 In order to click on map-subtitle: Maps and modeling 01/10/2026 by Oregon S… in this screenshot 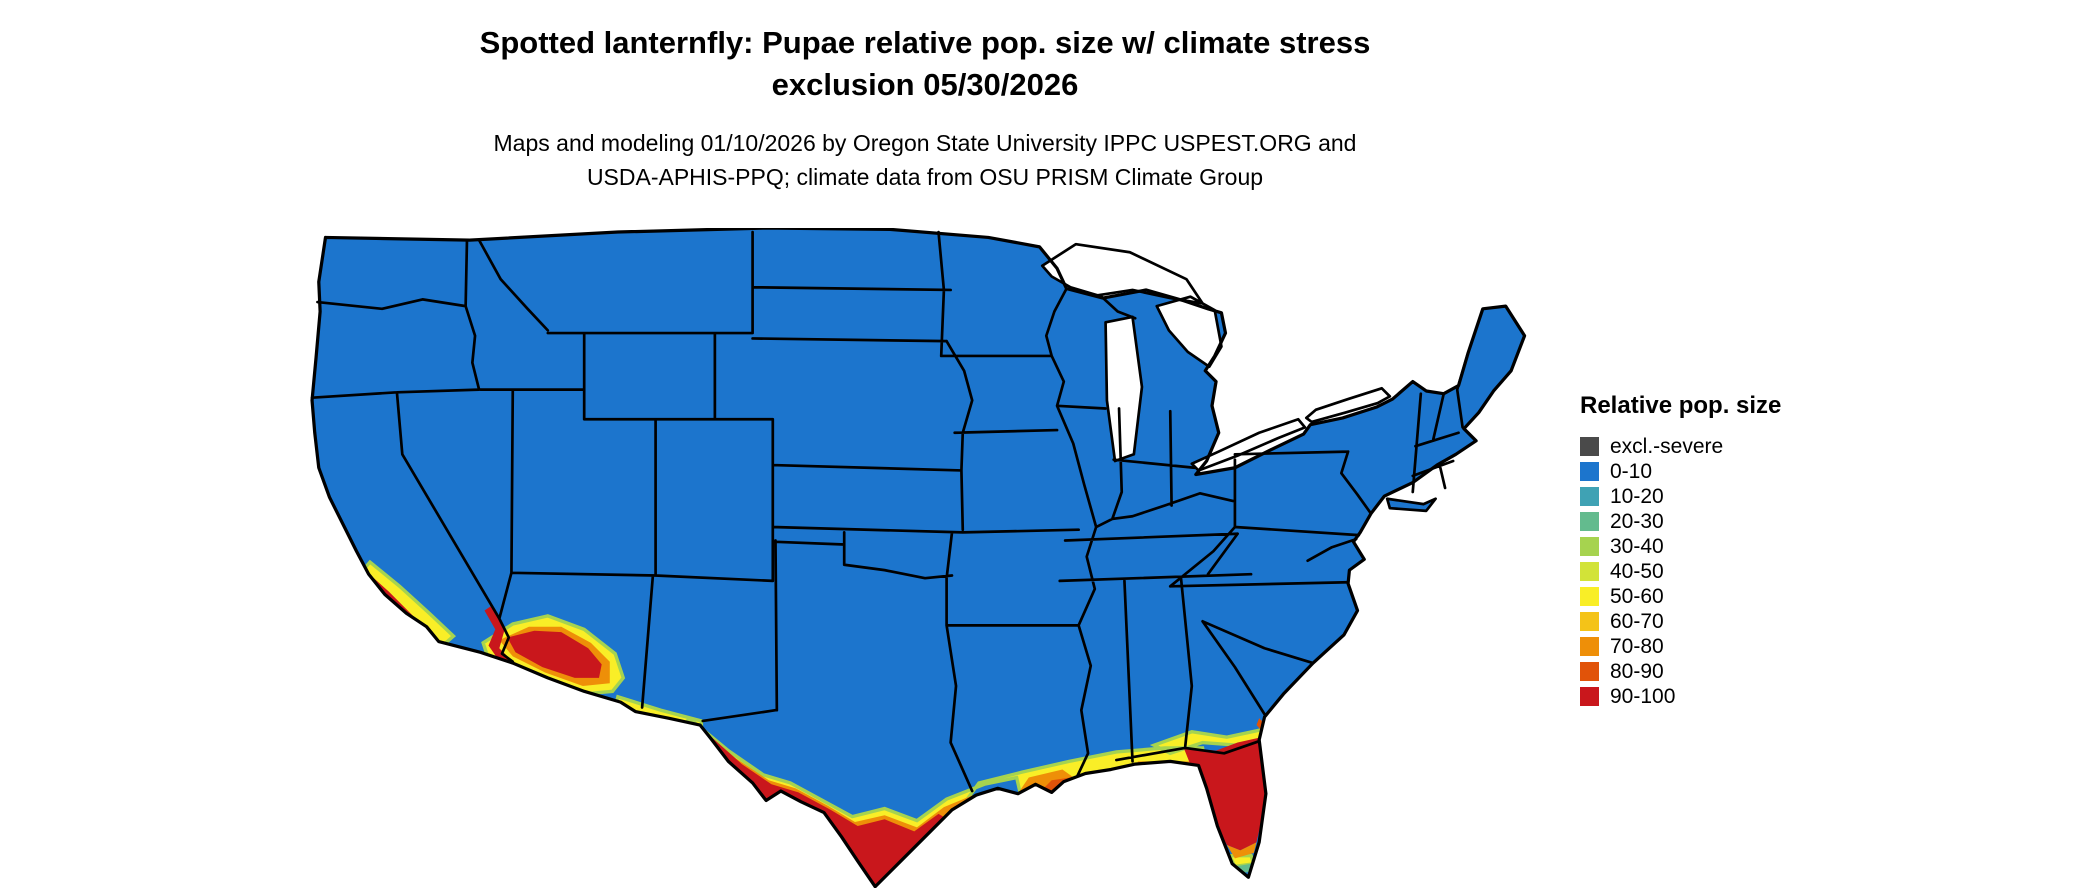, I will do `click(925, 160)`.